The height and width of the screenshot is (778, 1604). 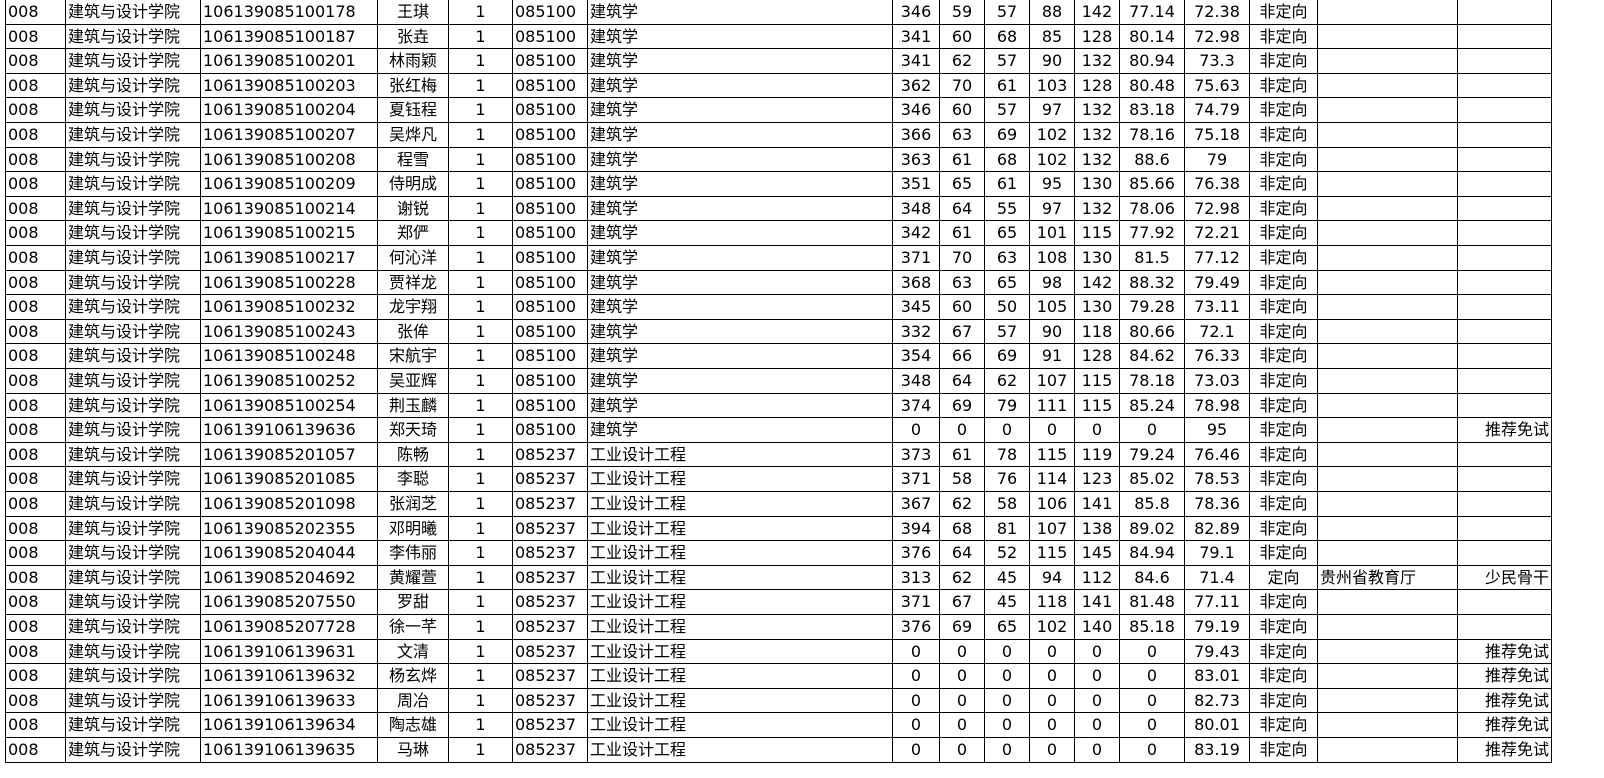 What do you see at coordinates (962, 602) in the screenshot?
I see `scores-cell: 67` at bounding box center [962, 602].